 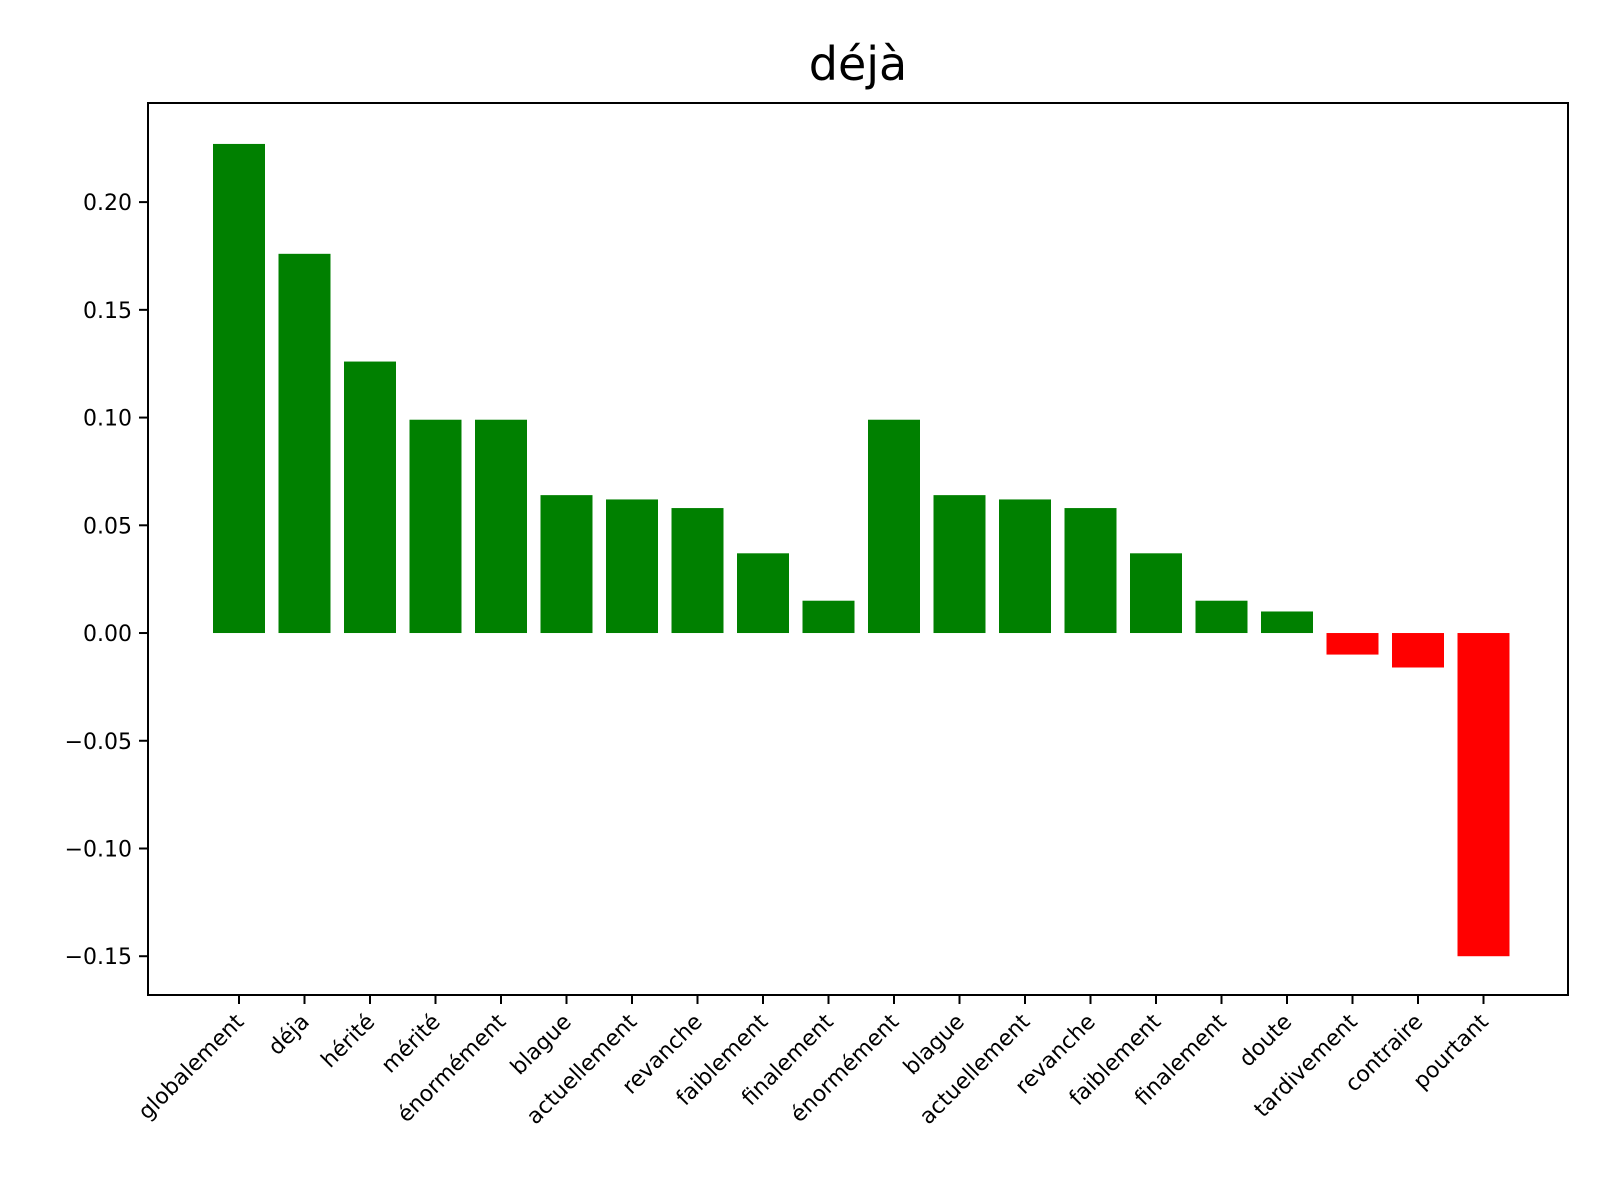 I want to click on y-tick-label: 0.00, so click(x=107, y=634).